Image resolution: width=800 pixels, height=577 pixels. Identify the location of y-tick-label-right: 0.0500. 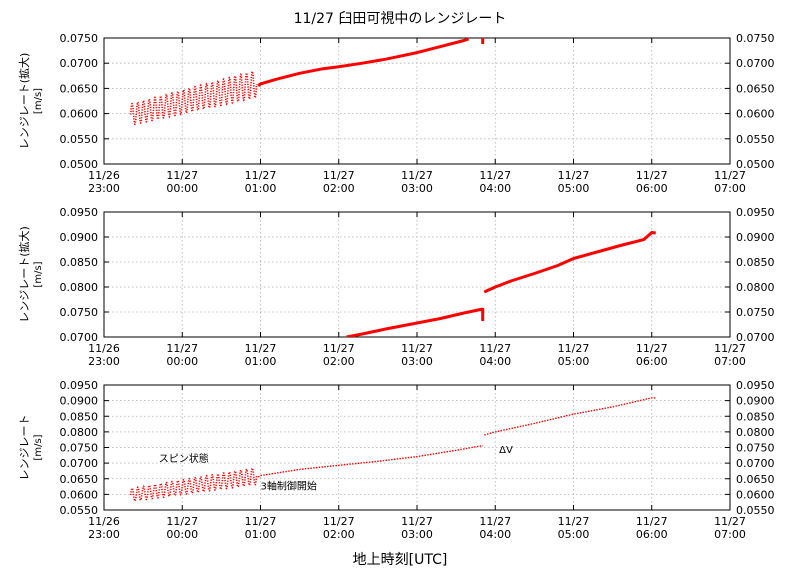
(755, 164).